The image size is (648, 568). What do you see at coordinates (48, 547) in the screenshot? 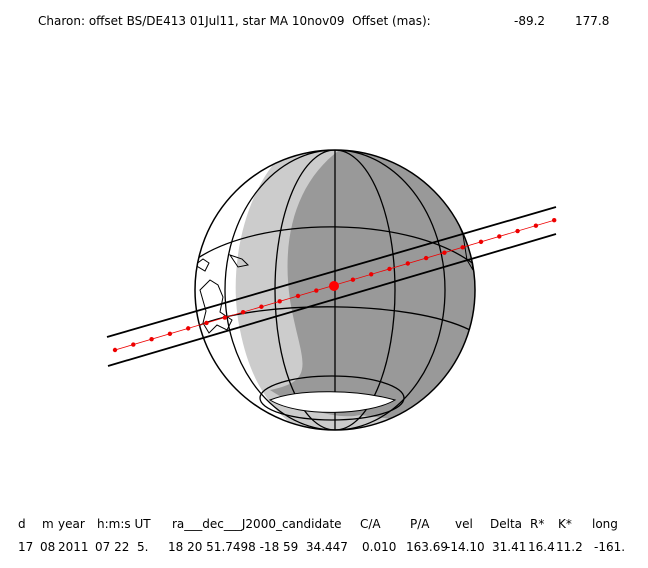
I see `cell: 08` at bounding box center [48, 547].